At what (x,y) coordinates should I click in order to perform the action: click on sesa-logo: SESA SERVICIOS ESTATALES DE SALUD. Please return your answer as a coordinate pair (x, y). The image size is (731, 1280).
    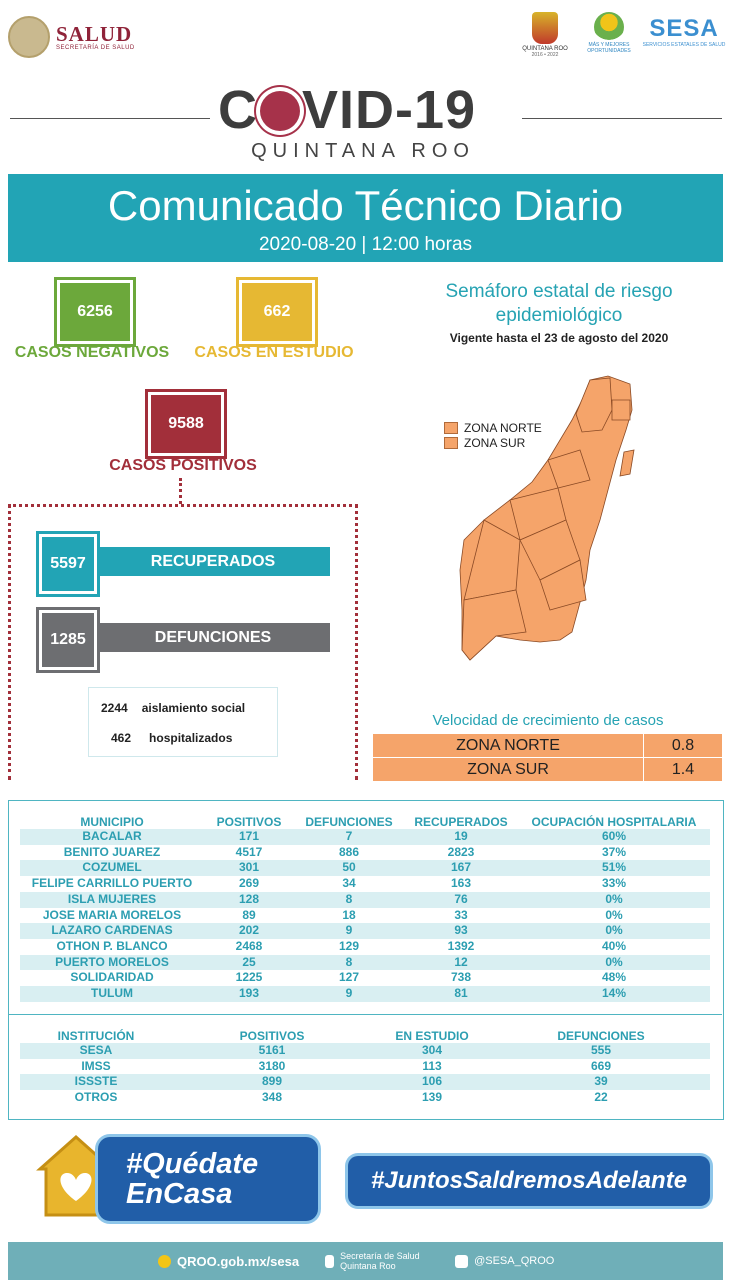
    Looking at the image, I should click on (684, 32).